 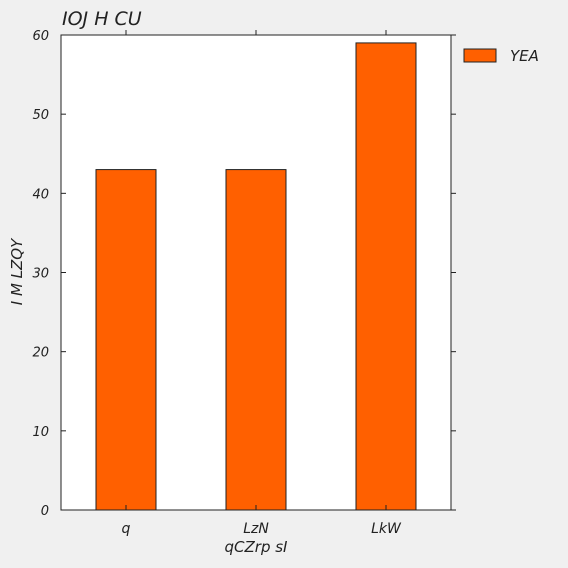 What do you see at coordinates (40, 432) in the screenshot?
I see `y-tick-label: 10` at bounding box center [40, 432].